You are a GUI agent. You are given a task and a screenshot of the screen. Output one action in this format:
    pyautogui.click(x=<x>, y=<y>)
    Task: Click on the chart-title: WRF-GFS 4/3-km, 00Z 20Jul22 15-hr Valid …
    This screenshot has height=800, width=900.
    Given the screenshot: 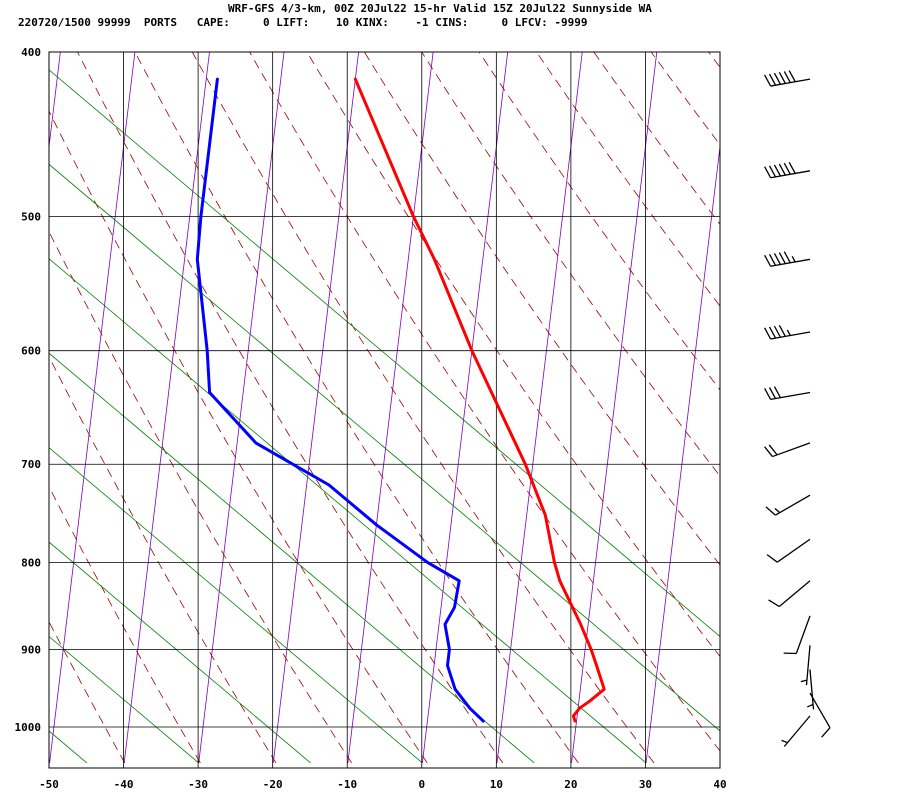 What is the action you would take?
    pyautogui.click(x=440, y=8)
    